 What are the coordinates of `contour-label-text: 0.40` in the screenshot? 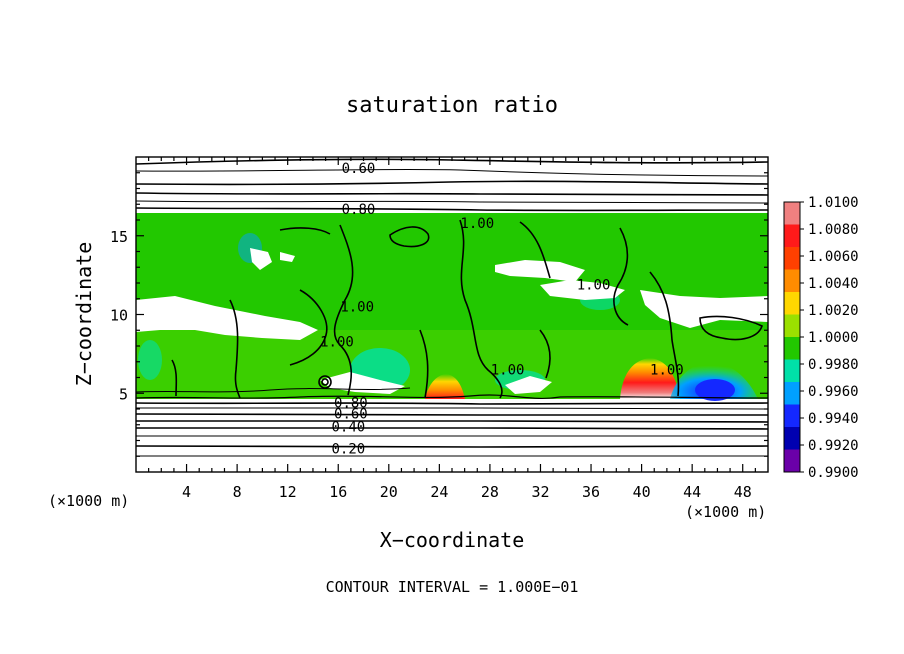 It's located at (348, 427).